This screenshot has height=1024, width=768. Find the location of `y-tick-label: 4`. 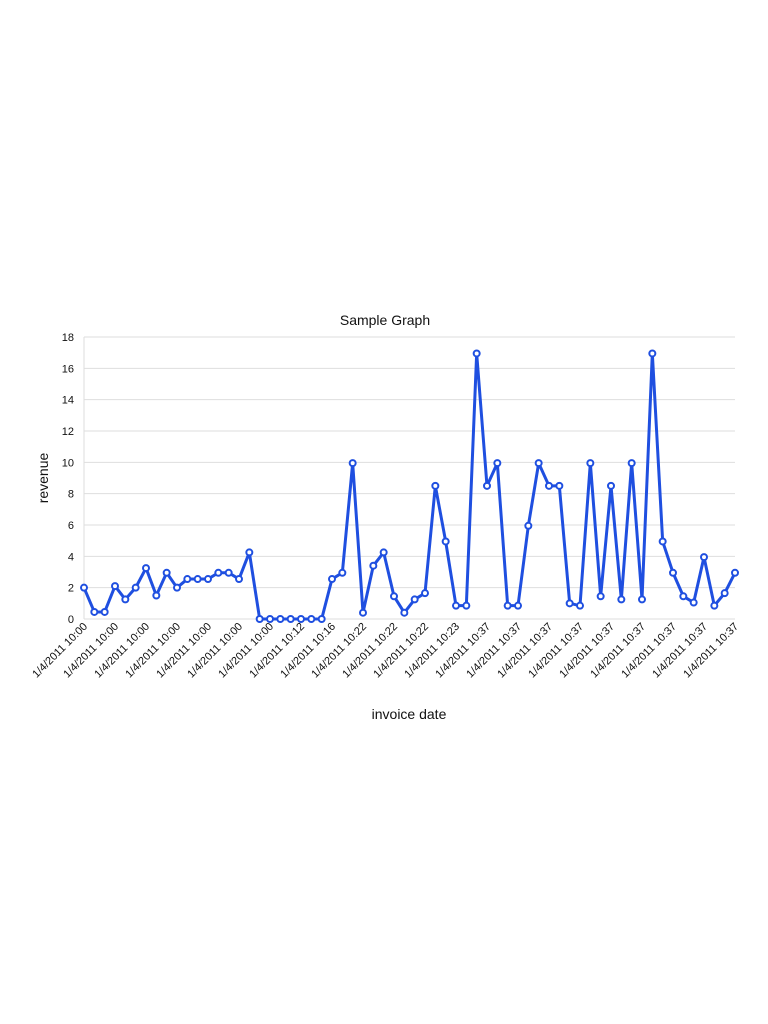

y-tick-label: 4 is located at coordinates (71, 557).